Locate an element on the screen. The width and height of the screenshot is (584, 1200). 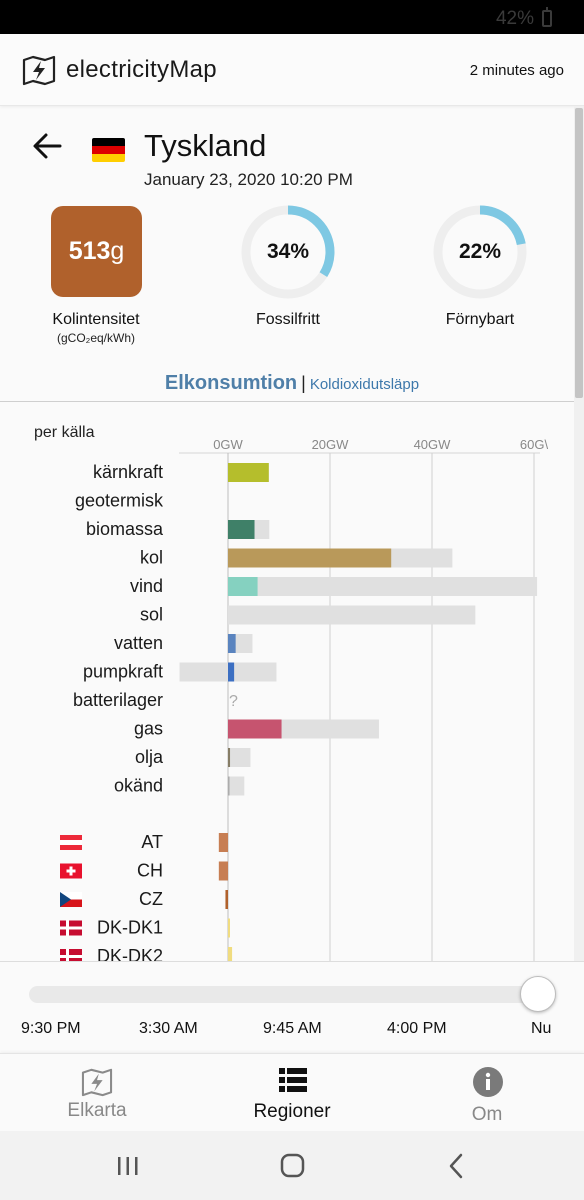
time-slider-thumb is located at coordinates (538, 994).